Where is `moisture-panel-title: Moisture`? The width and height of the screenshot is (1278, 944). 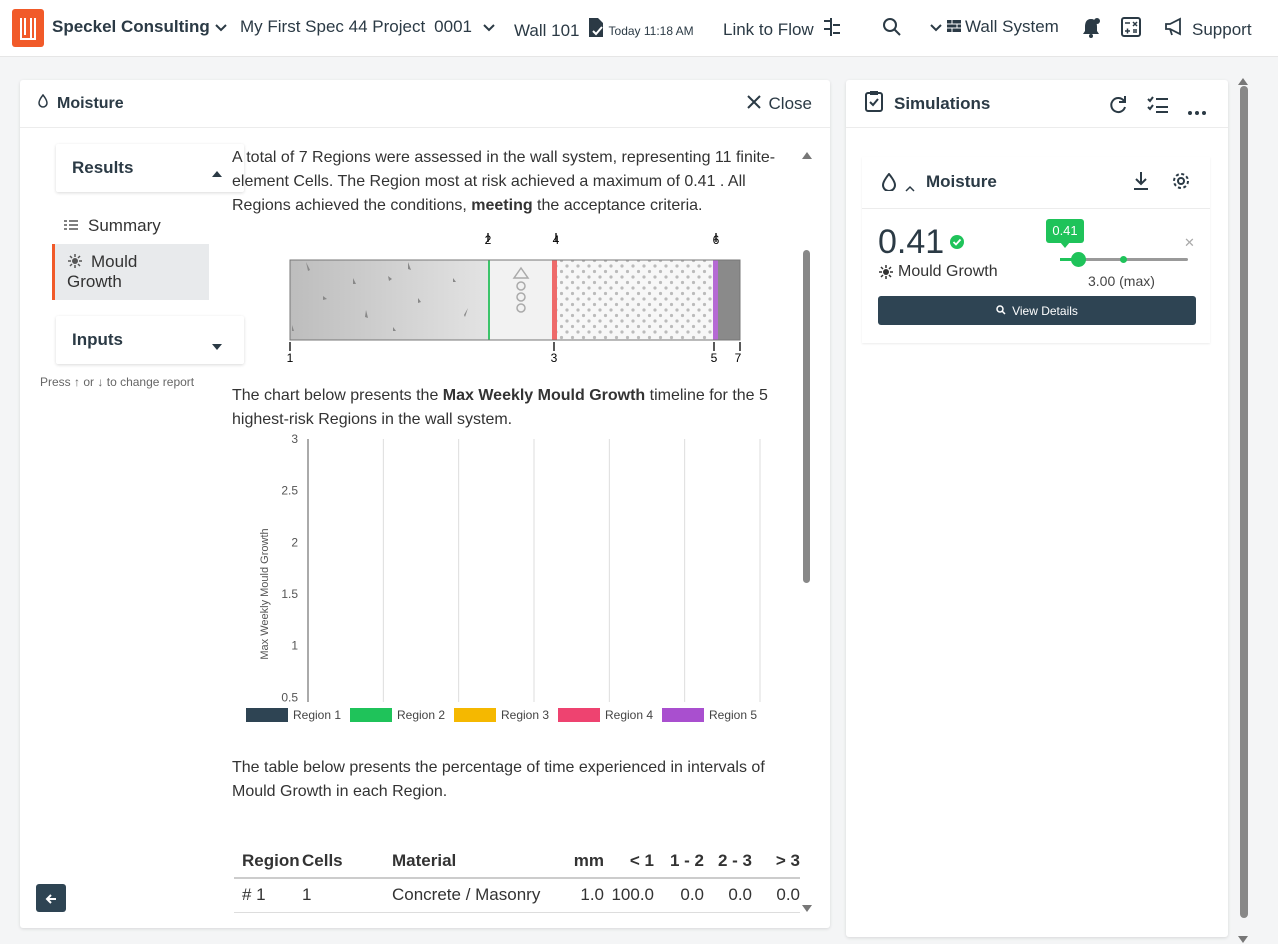
moisture-panel-title: Moisture is located at coordinates (90, 103).